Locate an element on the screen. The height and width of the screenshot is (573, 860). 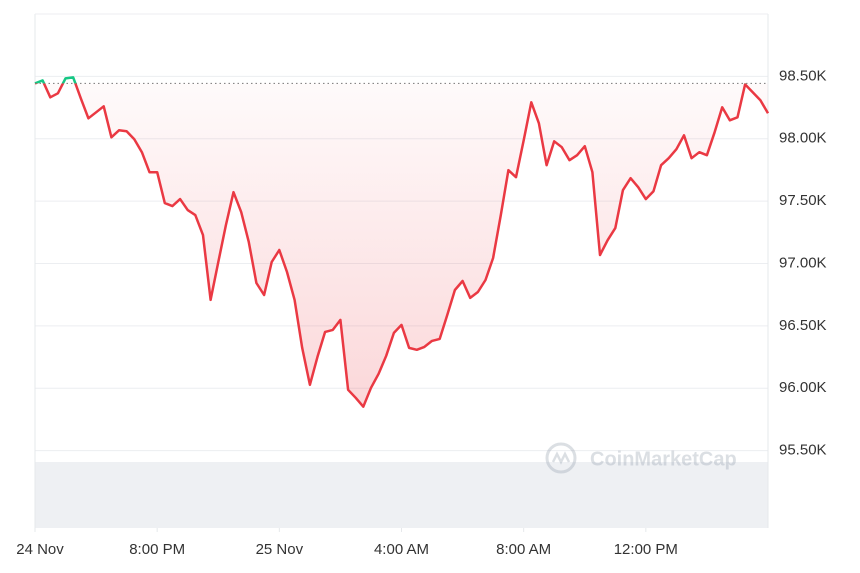
y-tick-label: 98.50K is located at coordinates (803, 75).